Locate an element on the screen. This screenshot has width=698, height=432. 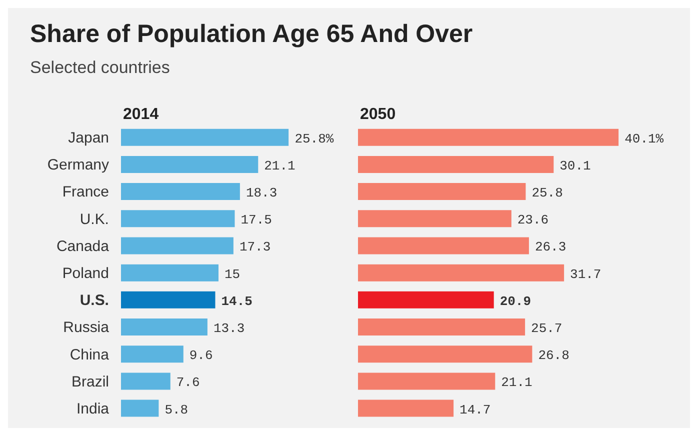
chart-subtitle: Selected countries is located at coordinates (100, 68).